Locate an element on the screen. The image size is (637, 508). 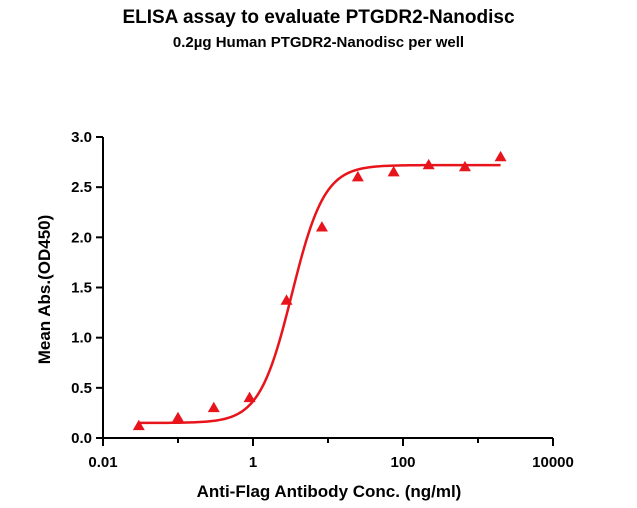
y-tick-label: 1.5 is located at coordinates (81, 288).